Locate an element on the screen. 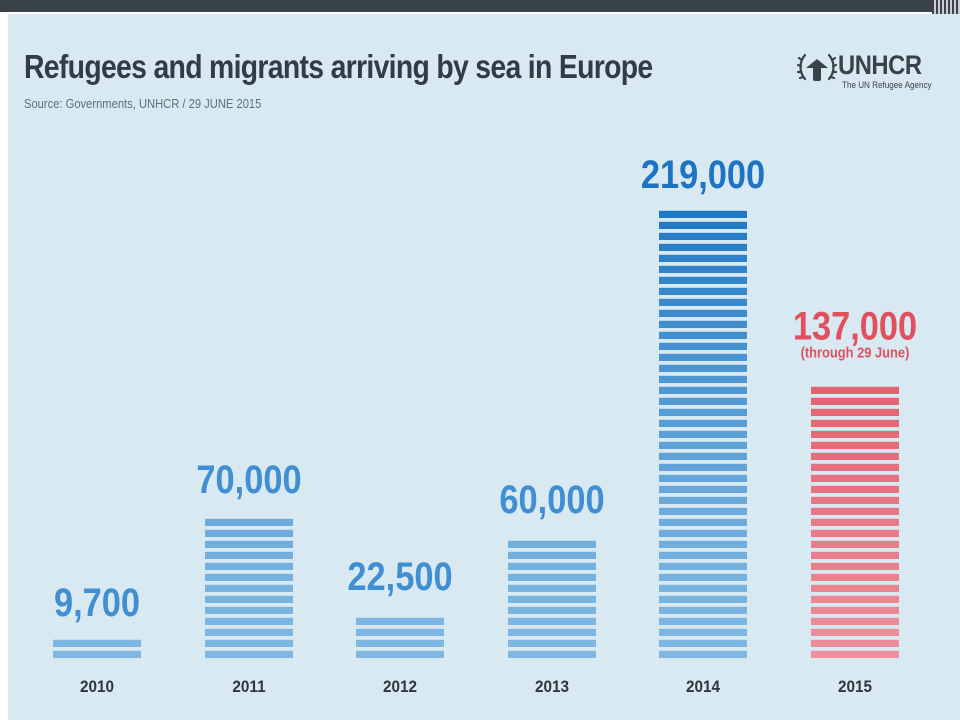 Image resolution: width=960 pixels, height=720 pixels. annotation-2015: (through 29 June) is located at coordinates (855, 352).